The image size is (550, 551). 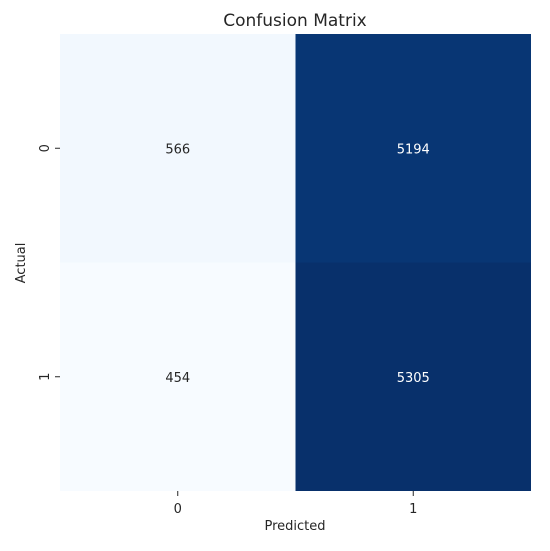 I want to click on cell-value-label-r1-c0: 454, so click(x=177, y=378).